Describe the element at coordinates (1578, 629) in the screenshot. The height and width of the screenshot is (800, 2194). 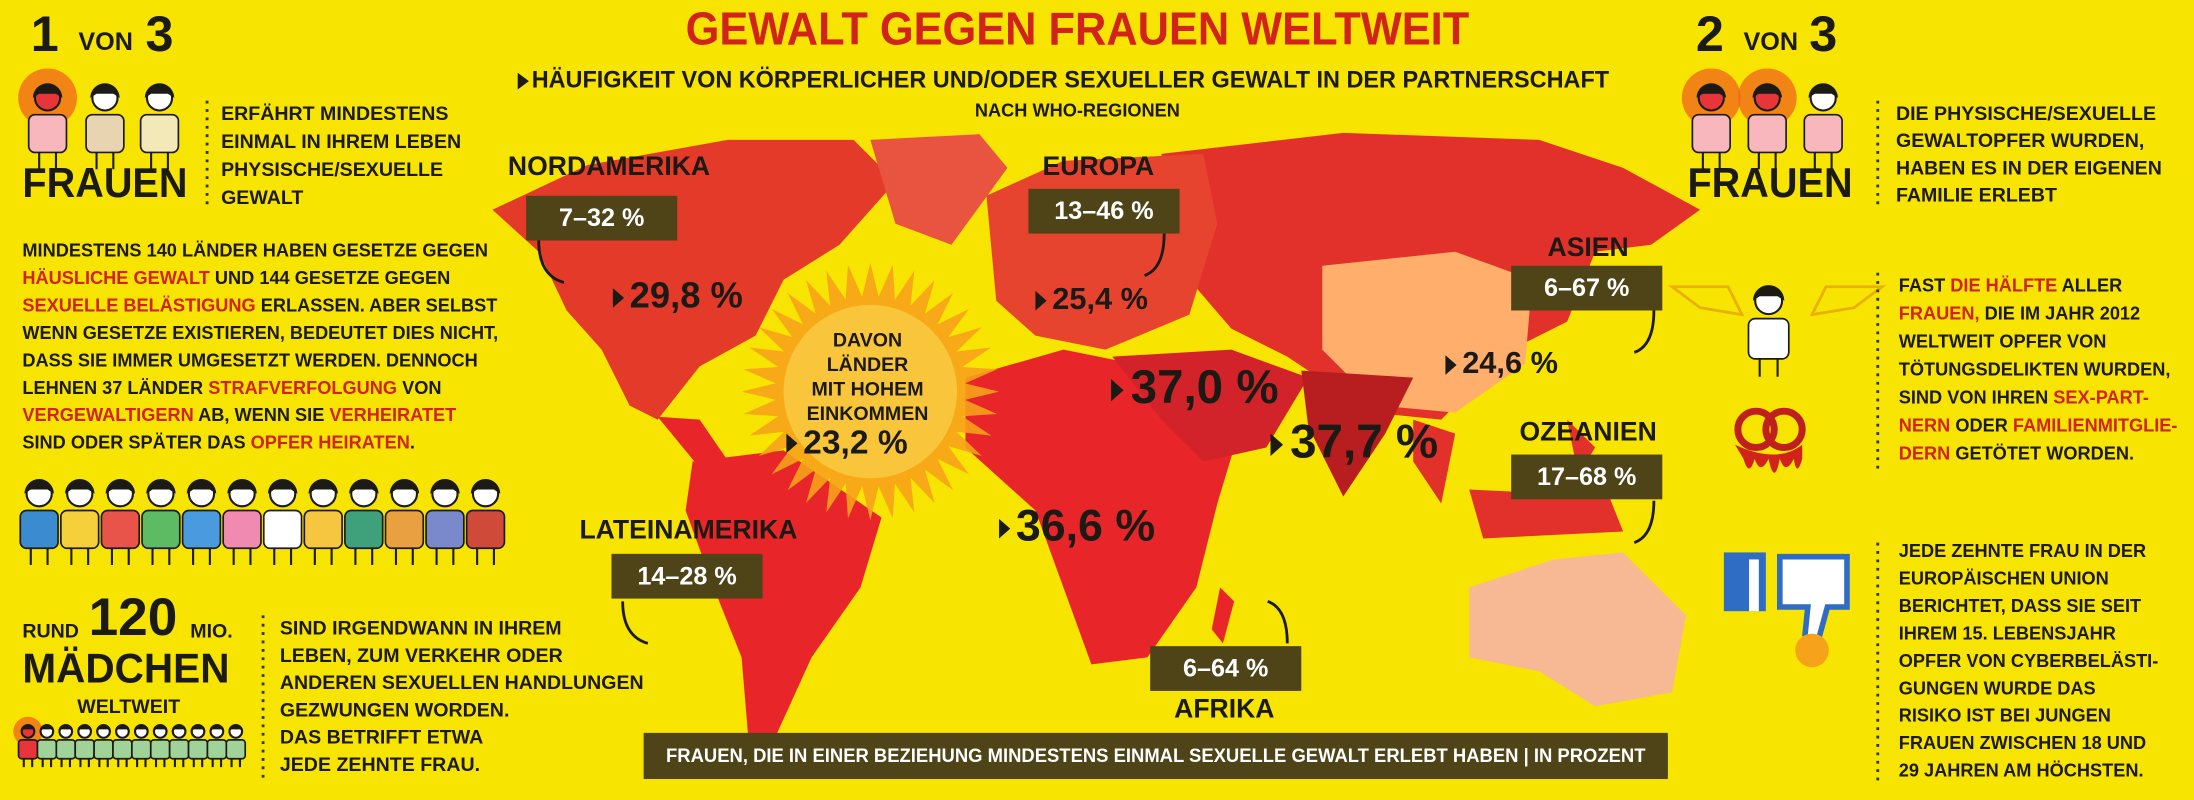
I see `australia` at that location.